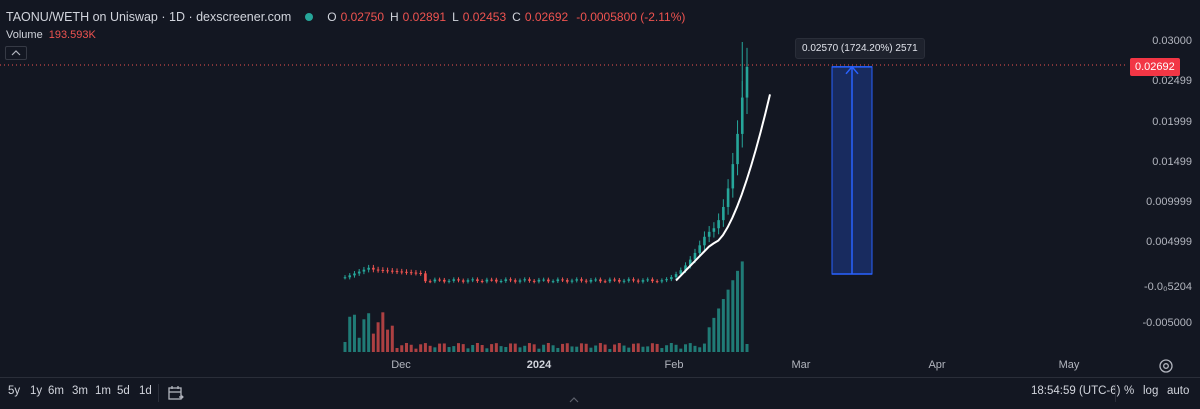 The image size is (1200, 409). What do you see at coordinates (16, 53) in the screenshot?
I see `collapse-legend-button` at bounding box center [16, 53].